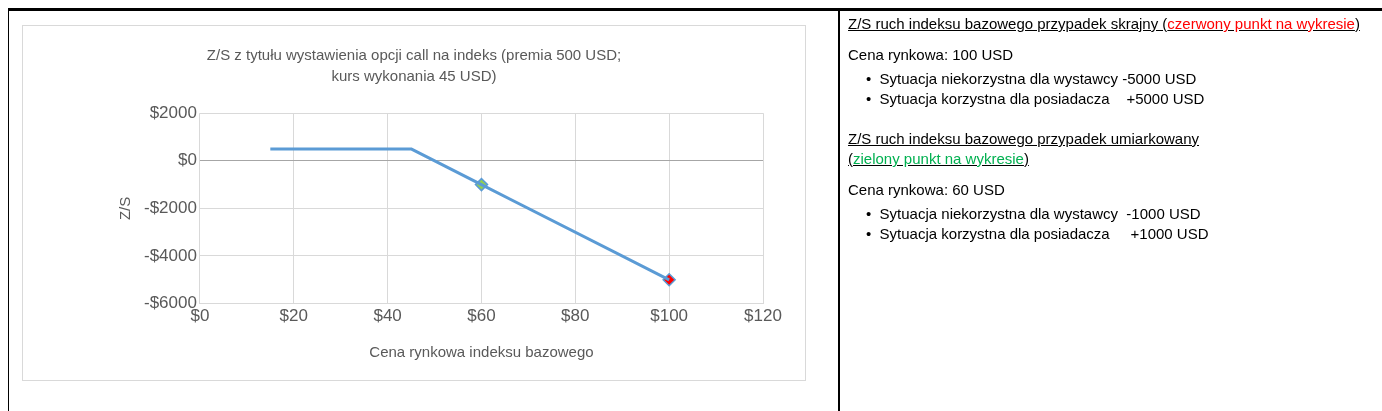  What do you see at coordinates (938, 158) in the screenshot?
I see `text: zielony punkt na wykresie` at bounding box center [938, 158].